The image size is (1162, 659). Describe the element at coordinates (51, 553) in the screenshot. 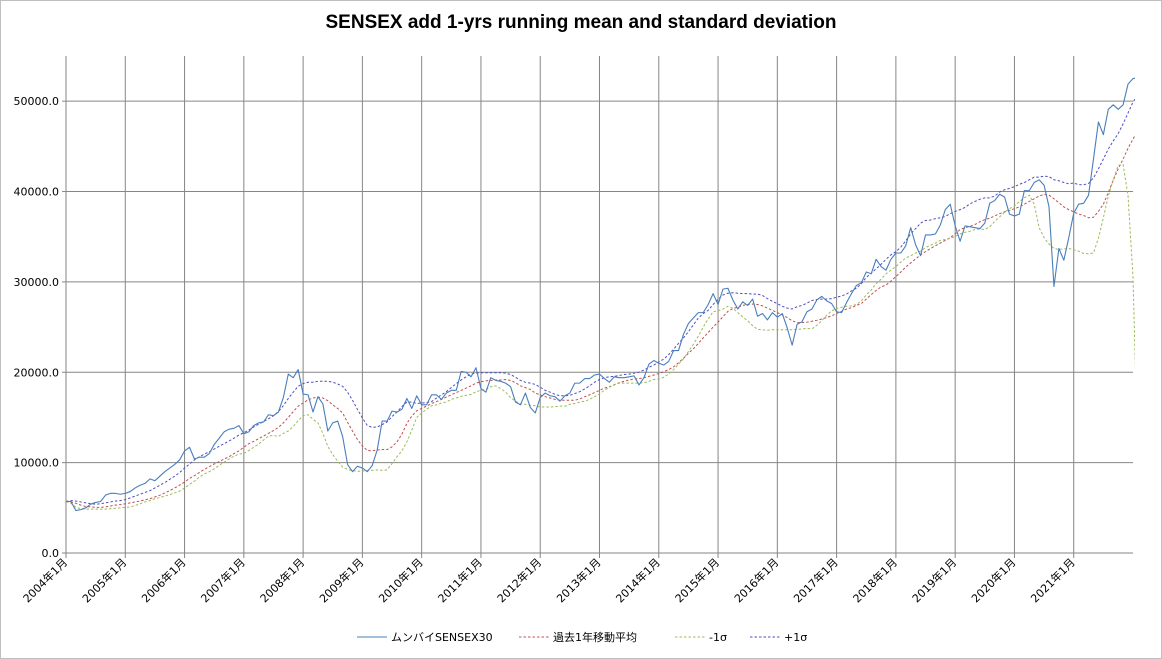

I see `y-tick-label: 0.0` at that location.